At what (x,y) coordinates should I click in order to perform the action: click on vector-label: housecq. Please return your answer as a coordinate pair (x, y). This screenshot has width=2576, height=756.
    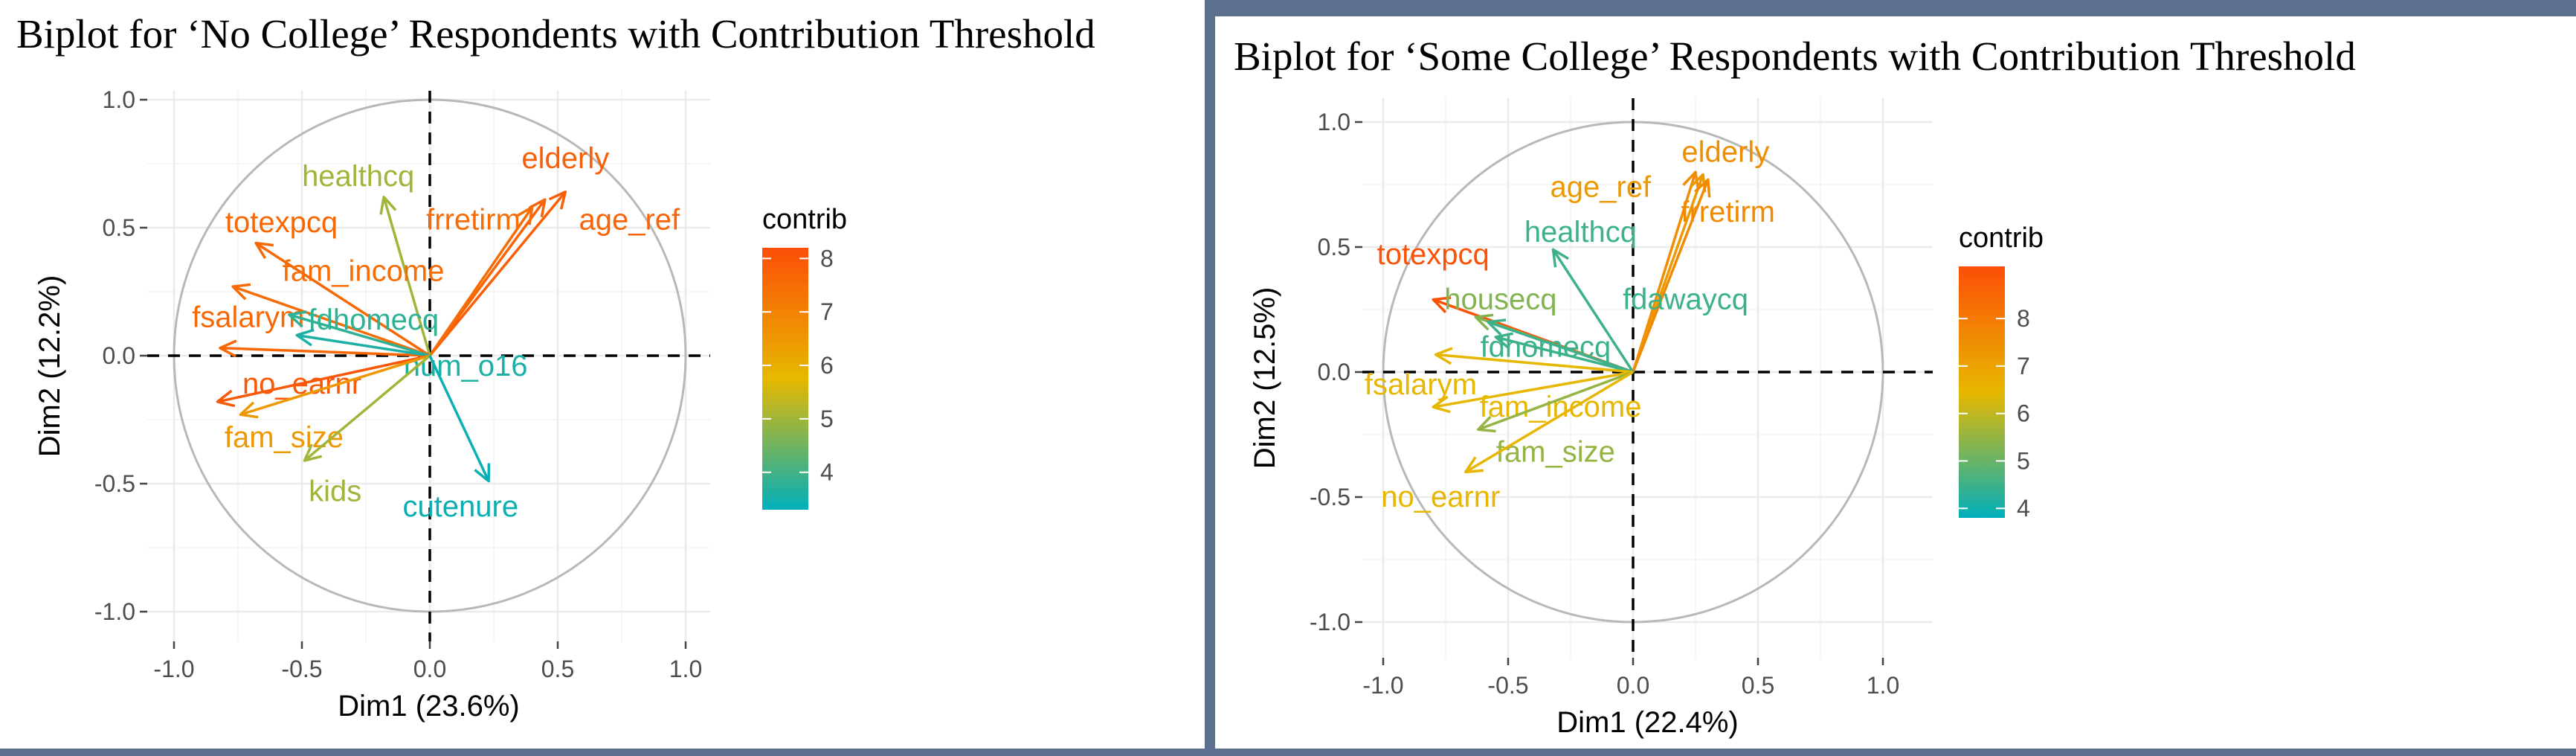
    Looking at the image, I should click on (1500, 300).